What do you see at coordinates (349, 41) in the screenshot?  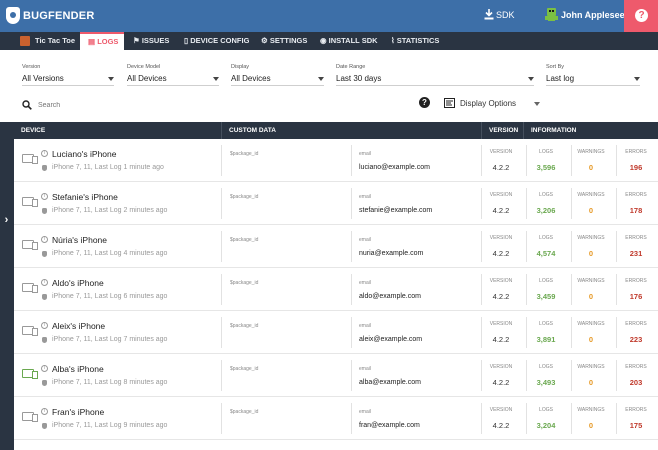 I see `tab-install-sdk: ◉ INSTALL SDK` at bounding box center [349, 41].